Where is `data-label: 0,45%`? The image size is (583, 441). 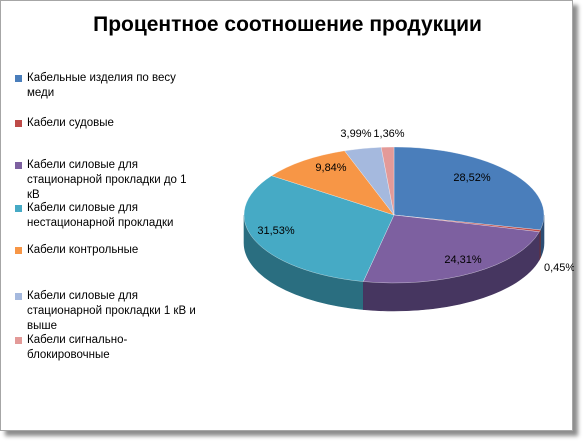
data-label: 0,45% is located at coordinates (559, 268).